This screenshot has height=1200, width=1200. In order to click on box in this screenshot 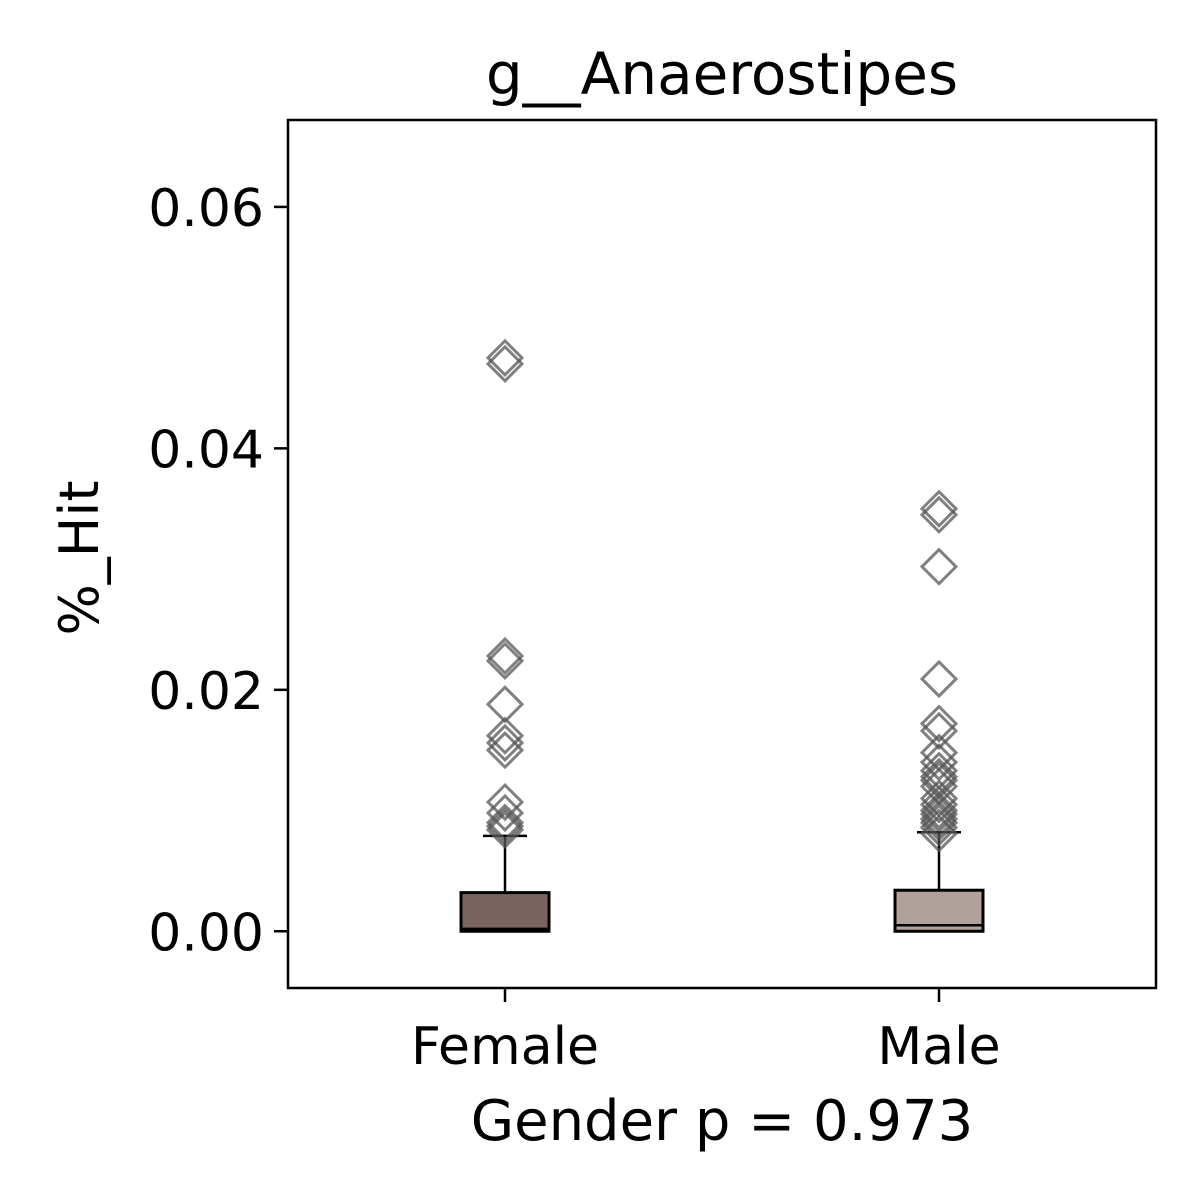, I will do `click(505, 912)`.